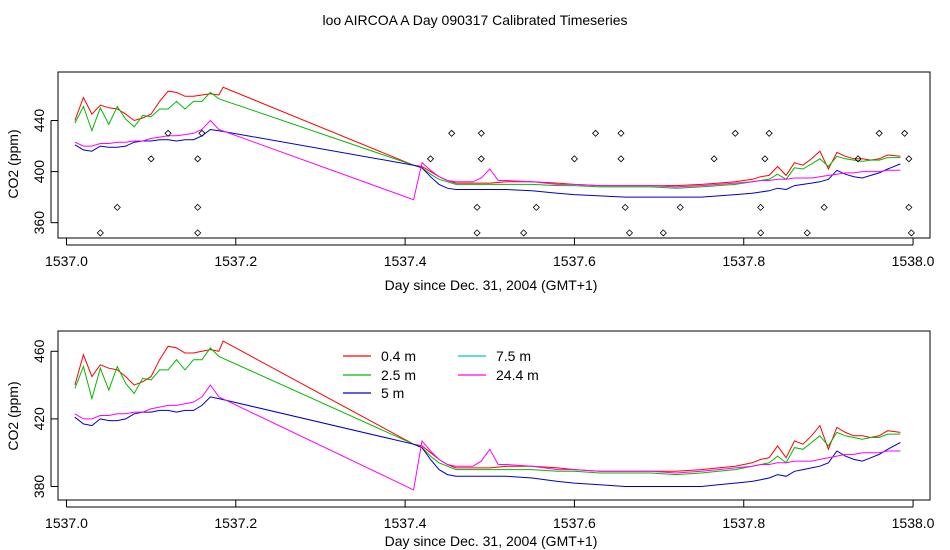  I want to click on y-tick-label: 380, so click(39, 487).